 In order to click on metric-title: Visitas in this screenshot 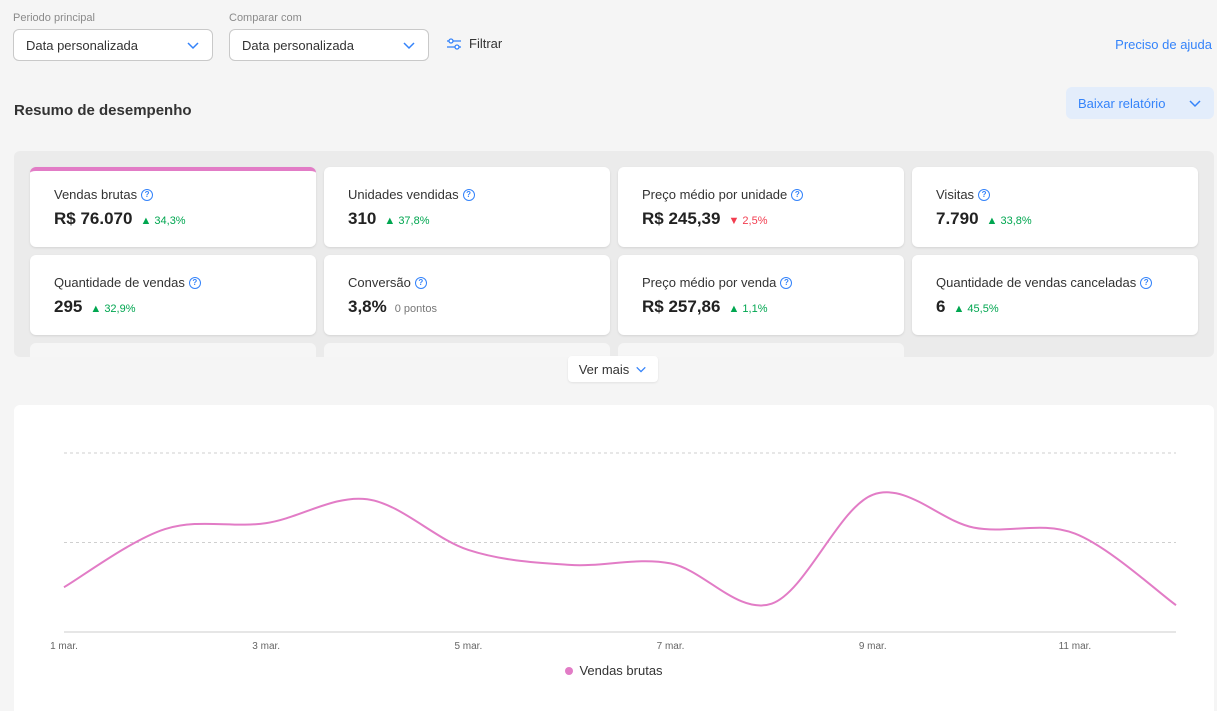, I will do `click(955, 194)`.